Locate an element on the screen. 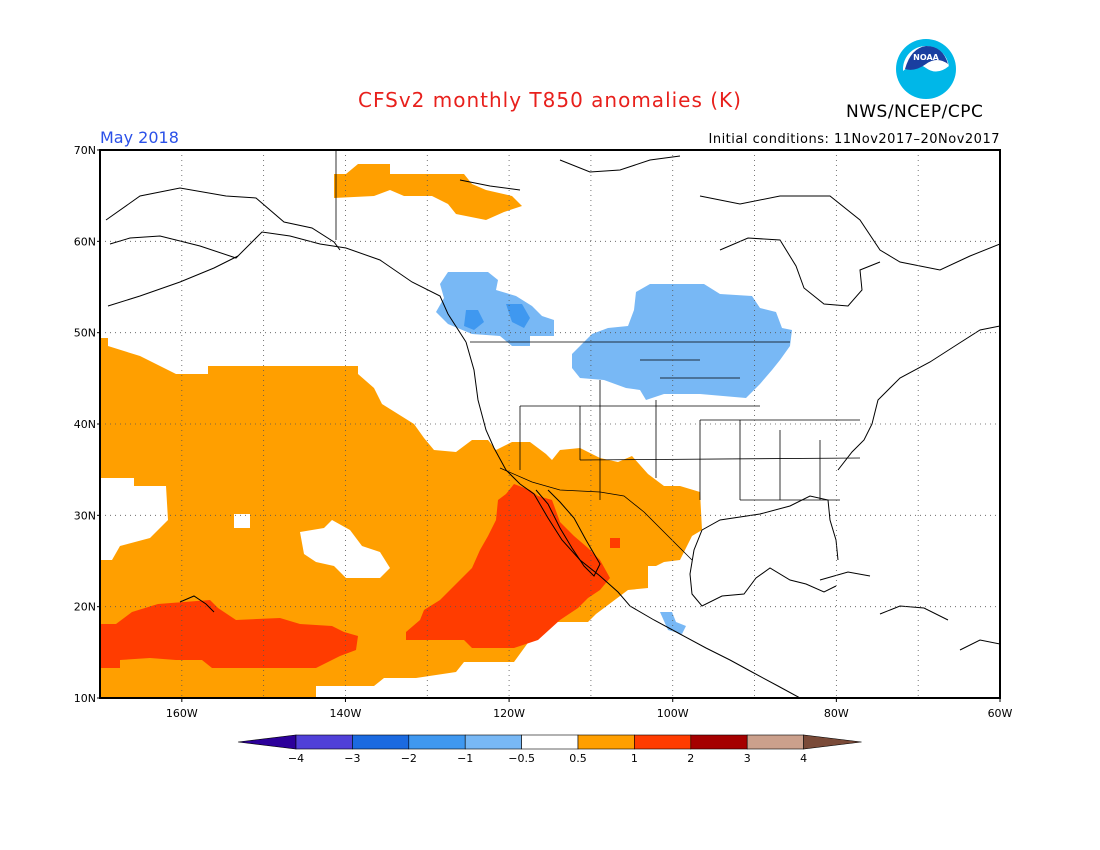 The width and height of the screenshot is (1100, 850). latitude-labels: 70N 60N 50N 40N 30N 20N 10N is located at coordinates (87, 424).